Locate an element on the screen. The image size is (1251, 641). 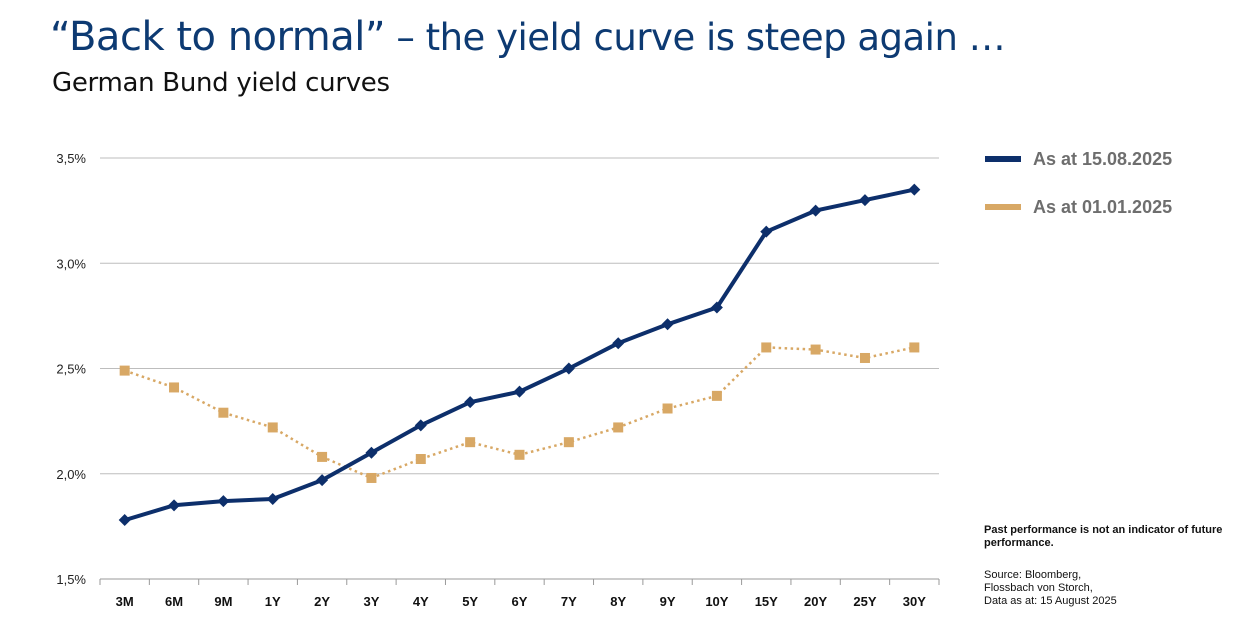
x-tick-label-9Y: 9Y is located at coordinates (668, 601).